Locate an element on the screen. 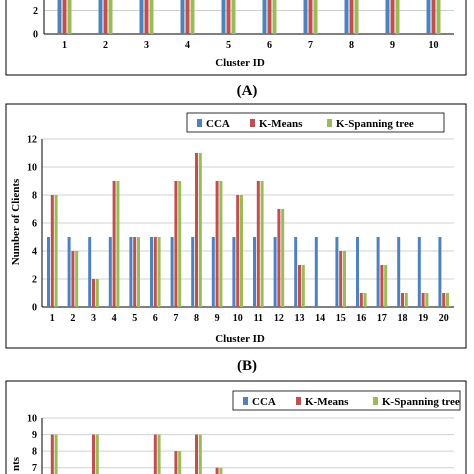 The image size is (474, 474). panel-b-x-tick-label: 6 is located at coordinates (155, 318).